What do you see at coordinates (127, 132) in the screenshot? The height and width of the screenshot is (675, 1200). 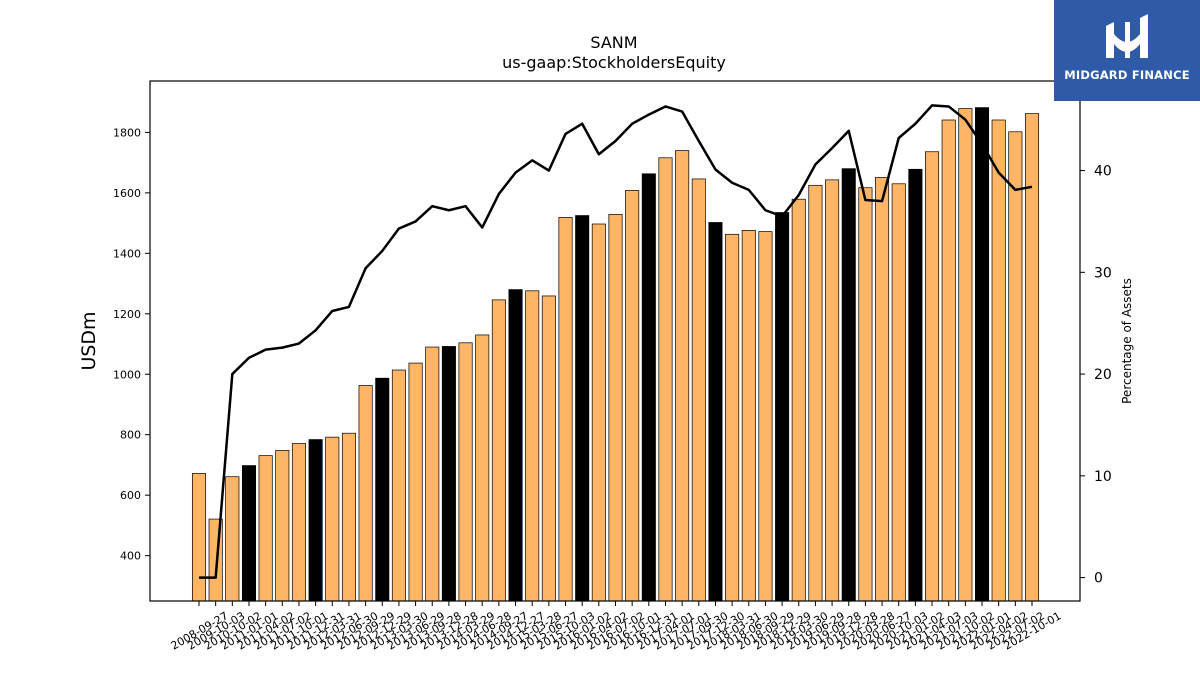 I see `y-tick-label: 1800` at bounding box center [127, 132].